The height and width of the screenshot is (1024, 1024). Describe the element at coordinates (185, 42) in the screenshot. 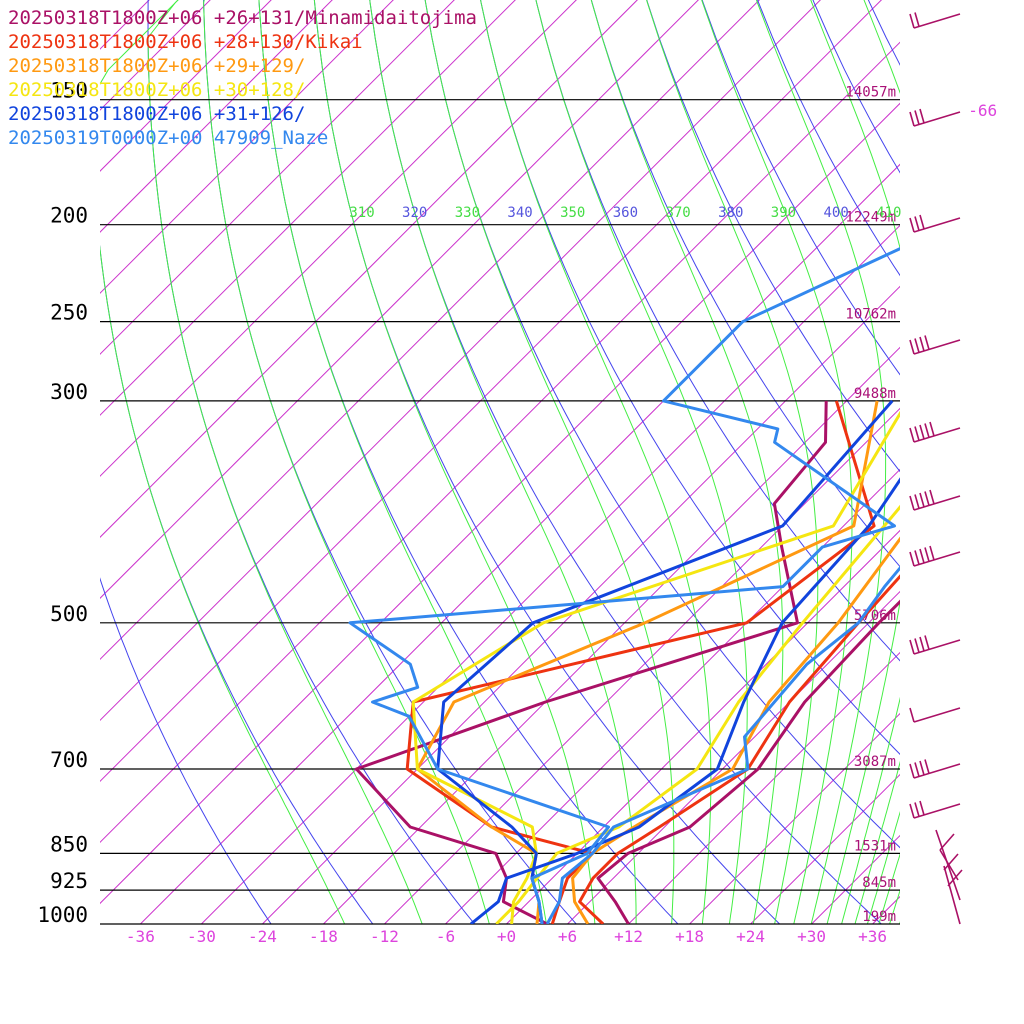

I see `legend-entry-2: 20250318T1800Z+06 +28+130/Kikai` at that location.